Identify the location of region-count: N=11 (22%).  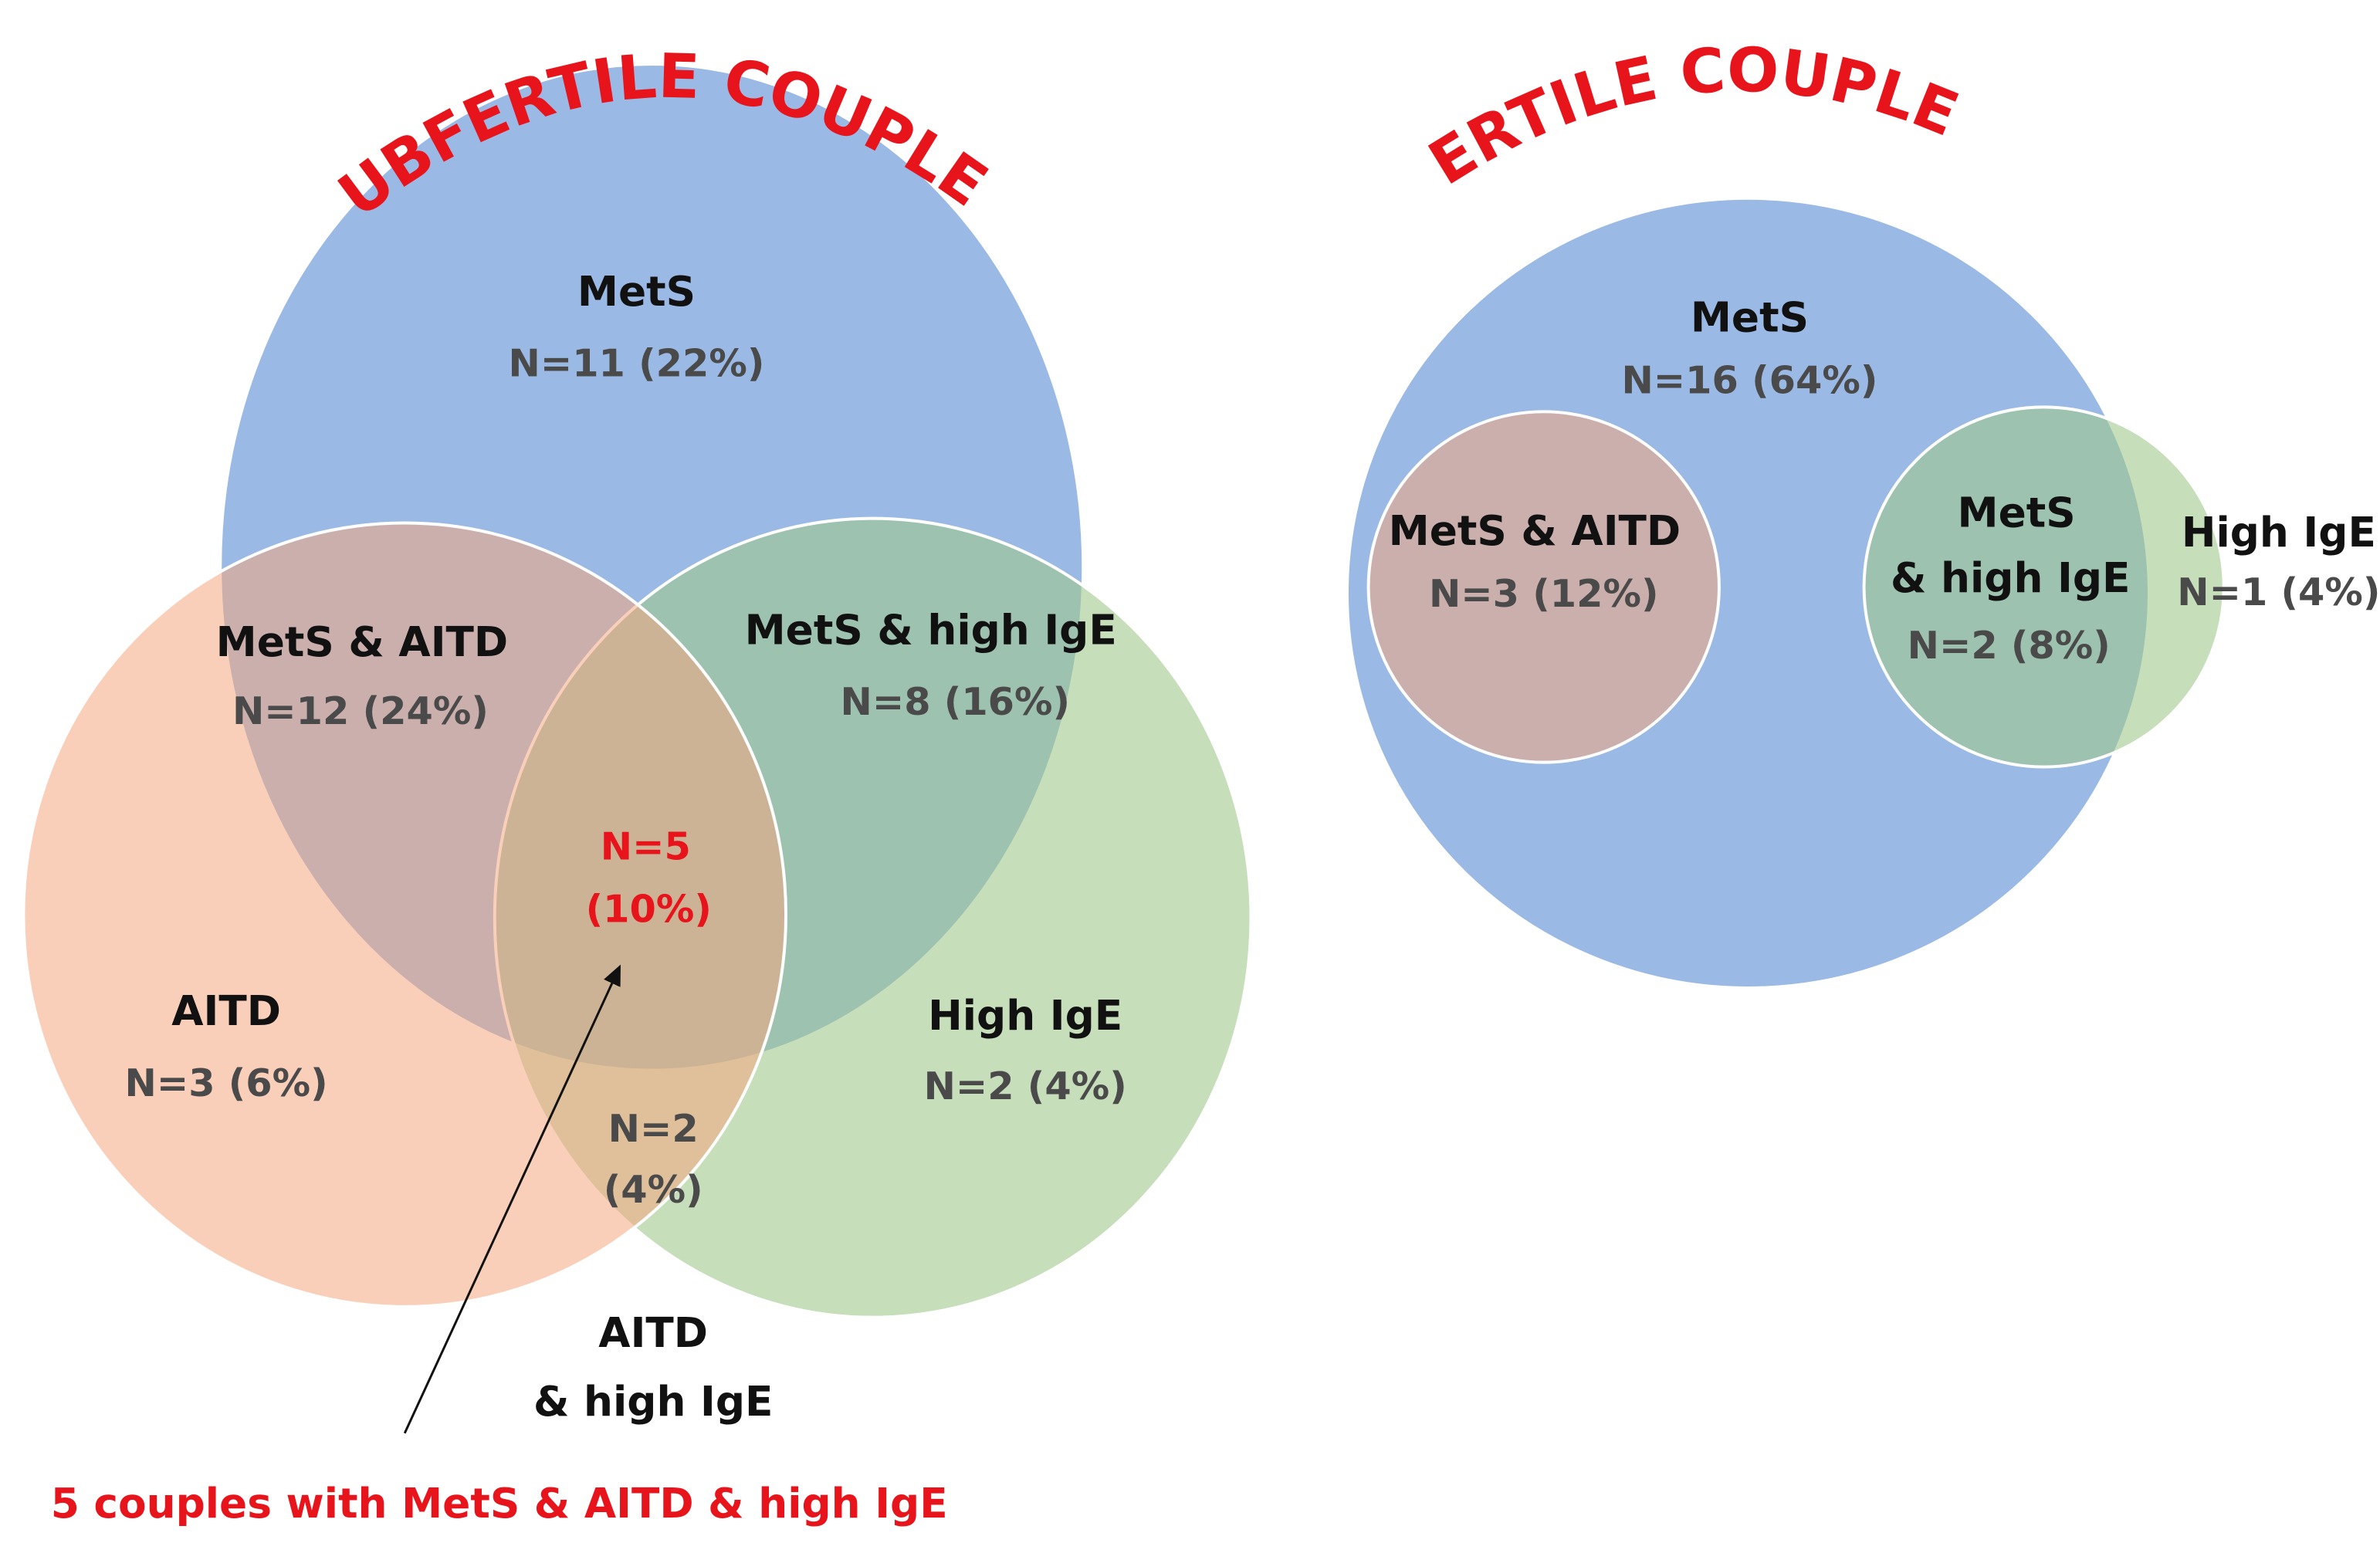
(637, 363).